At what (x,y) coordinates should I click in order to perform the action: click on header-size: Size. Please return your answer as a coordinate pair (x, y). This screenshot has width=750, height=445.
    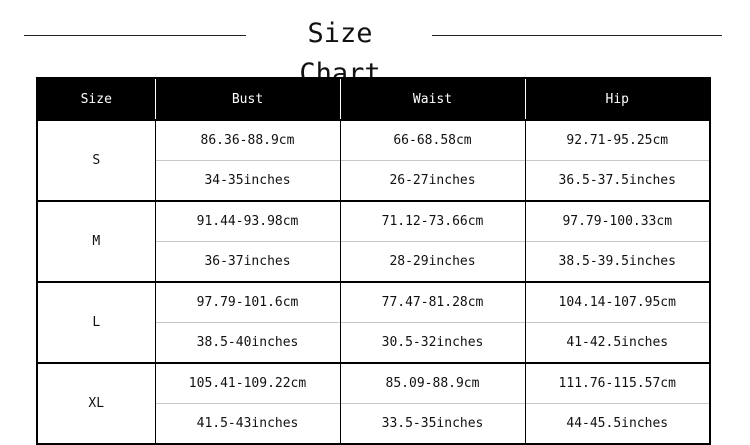
    Looking at the image, I should click on (95, 99).